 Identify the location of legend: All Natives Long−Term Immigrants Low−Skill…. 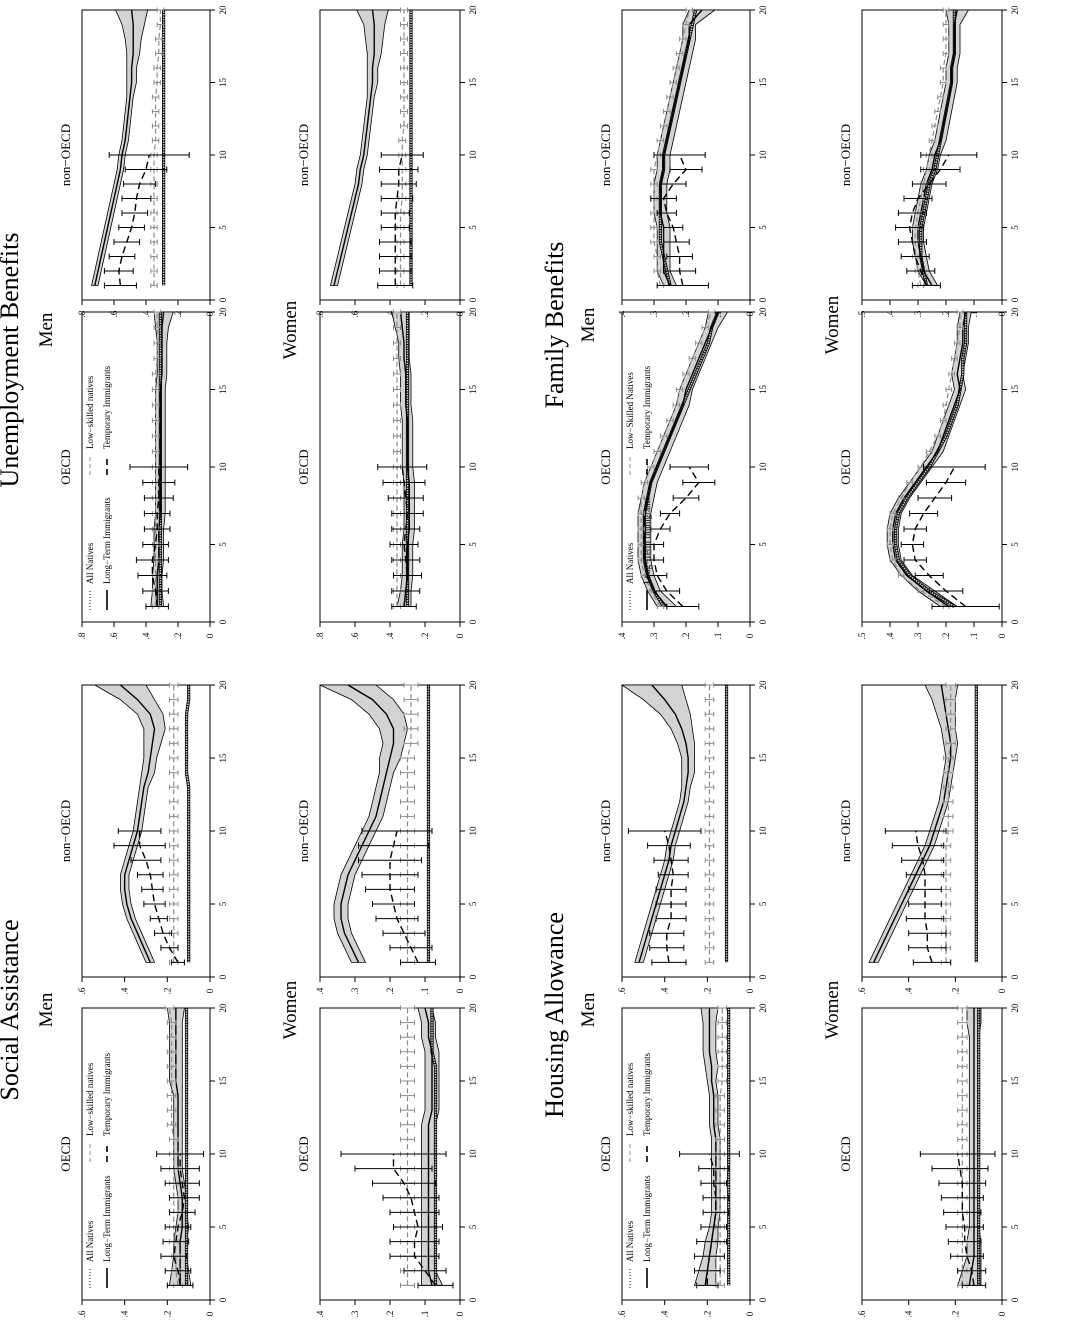
(638, 487).